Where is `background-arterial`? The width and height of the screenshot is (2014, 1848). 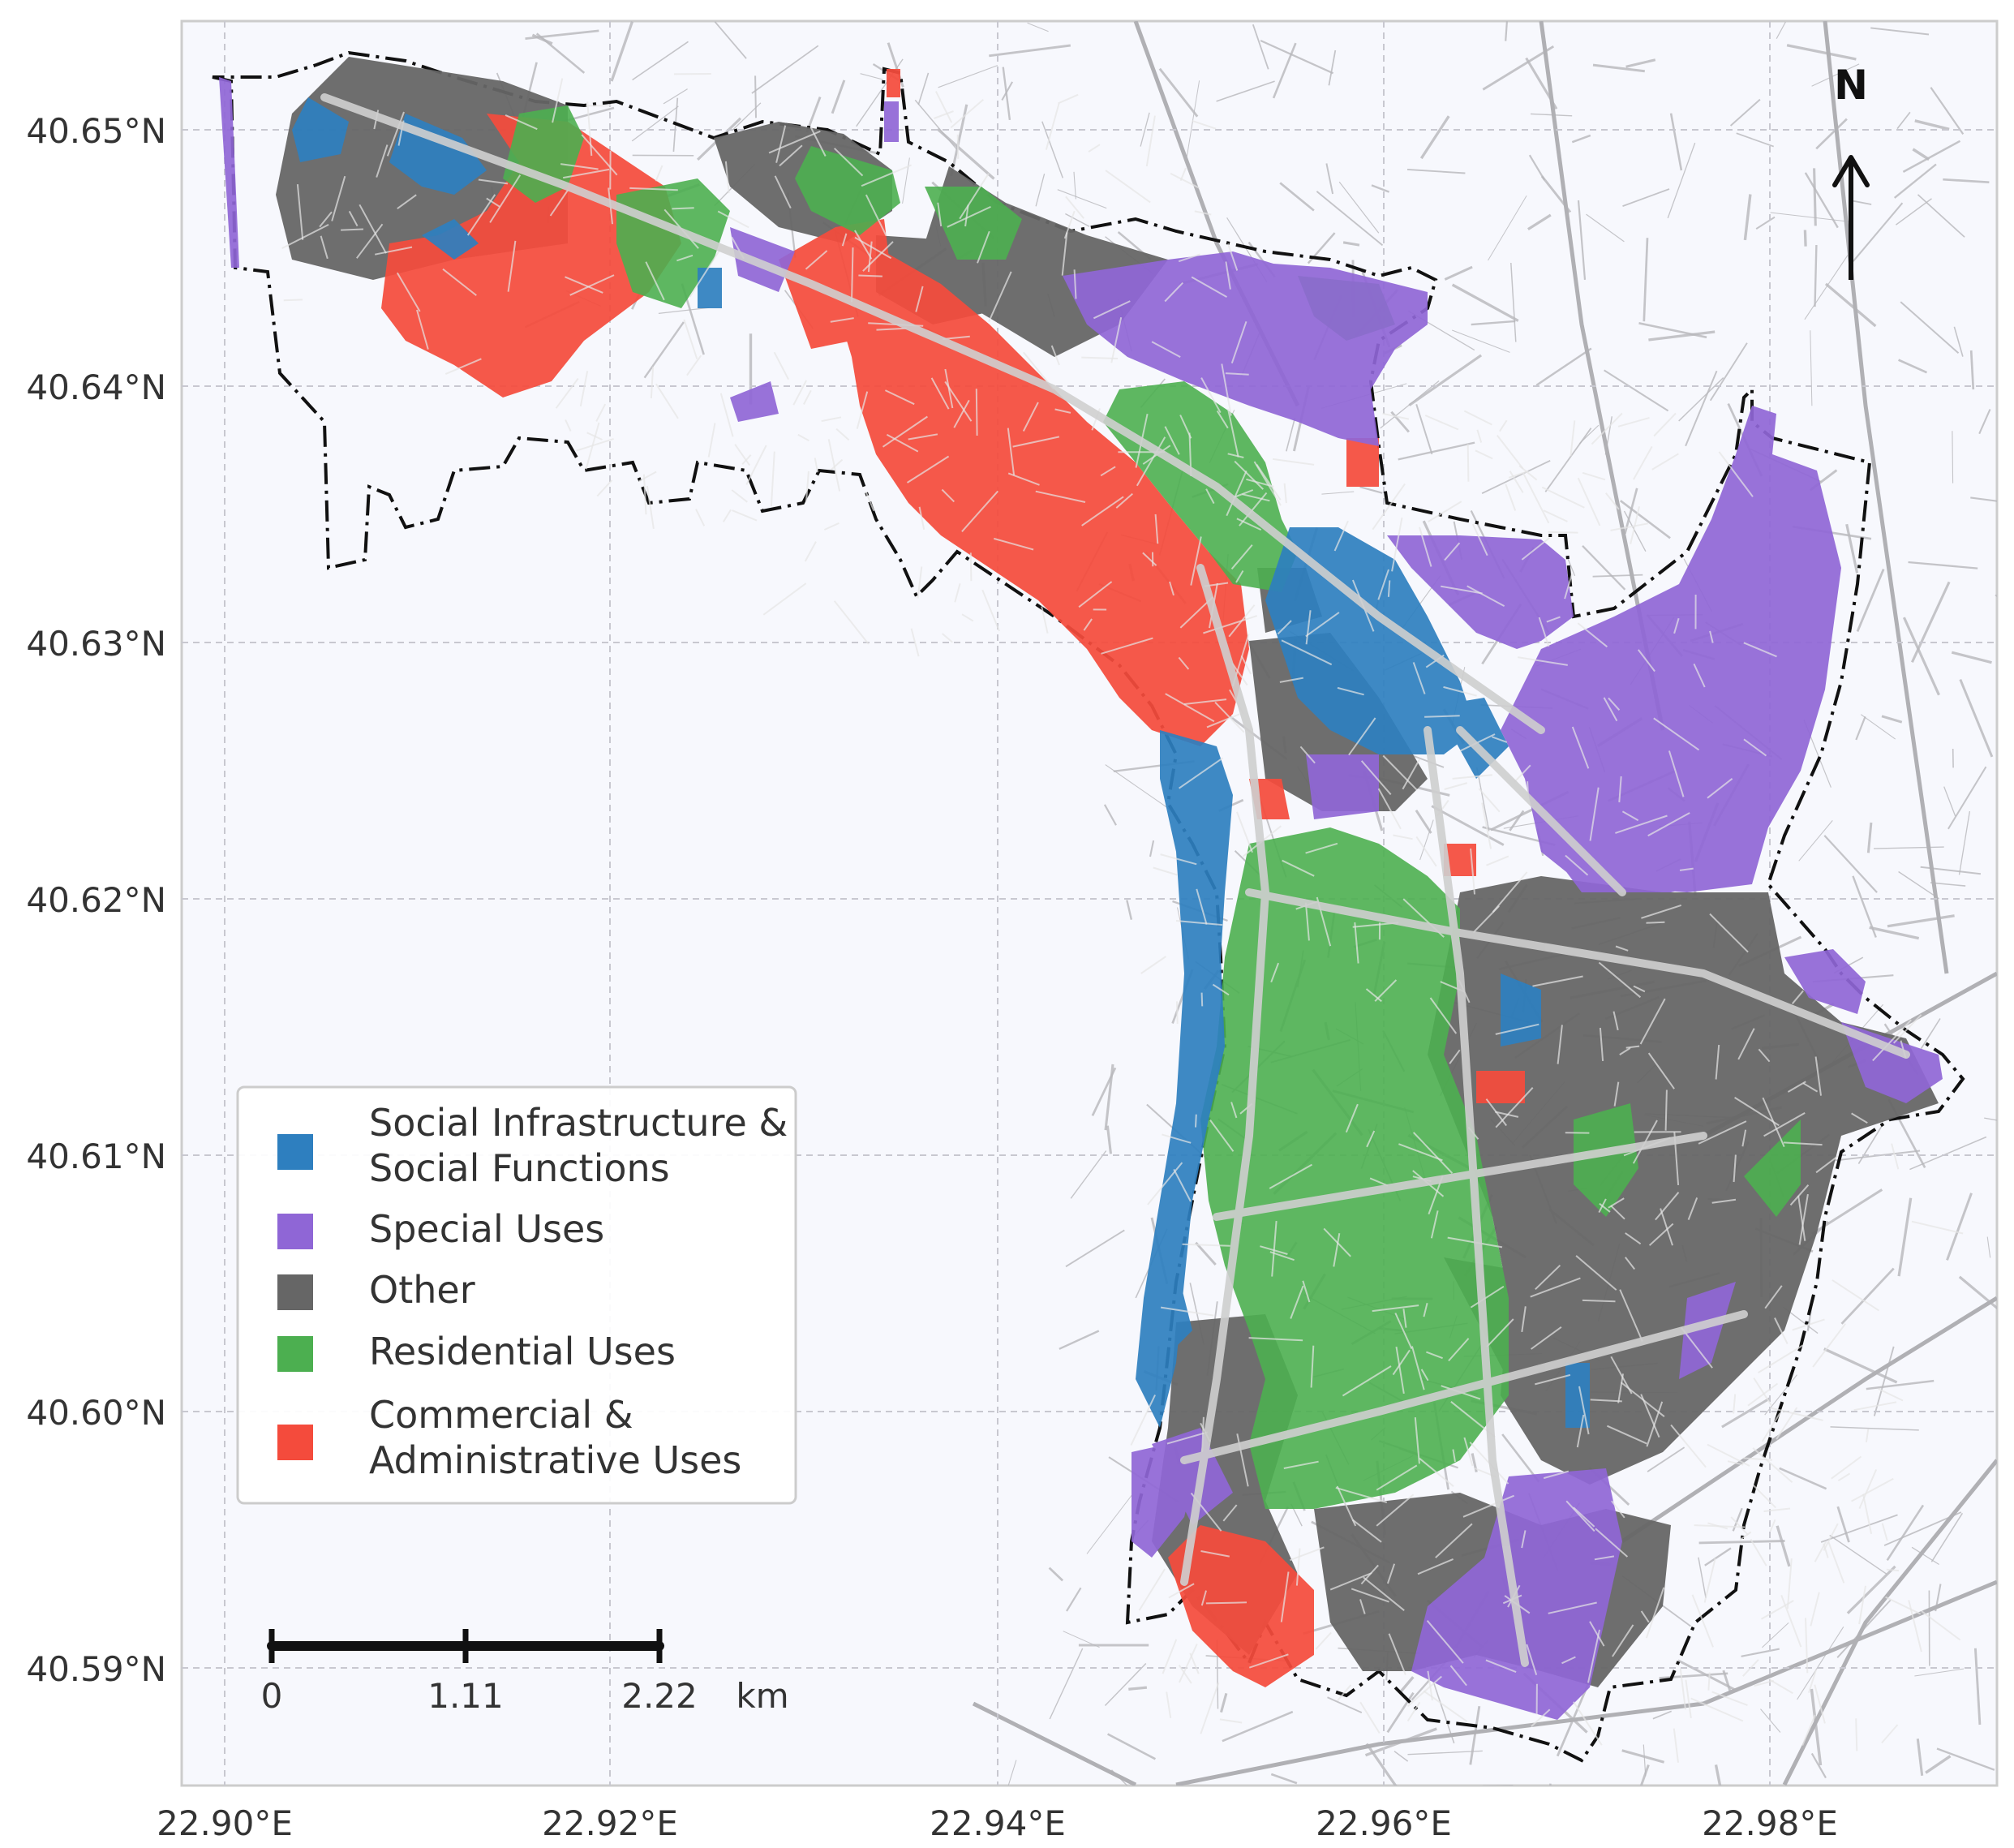
background-arterial is located at coordinates (1886, 497).